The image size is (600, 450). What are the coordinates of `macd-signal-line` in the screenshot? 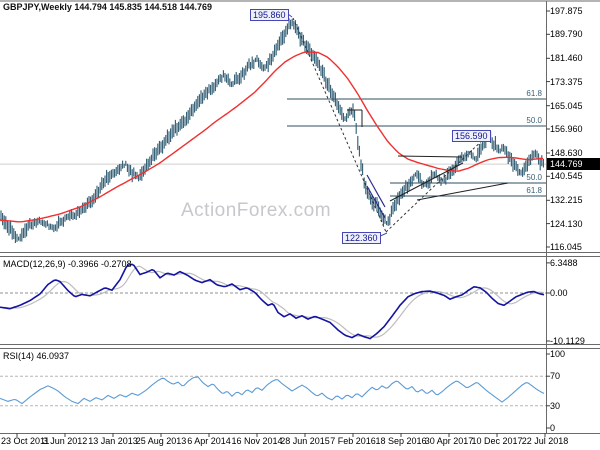 It's located at (272, 301).